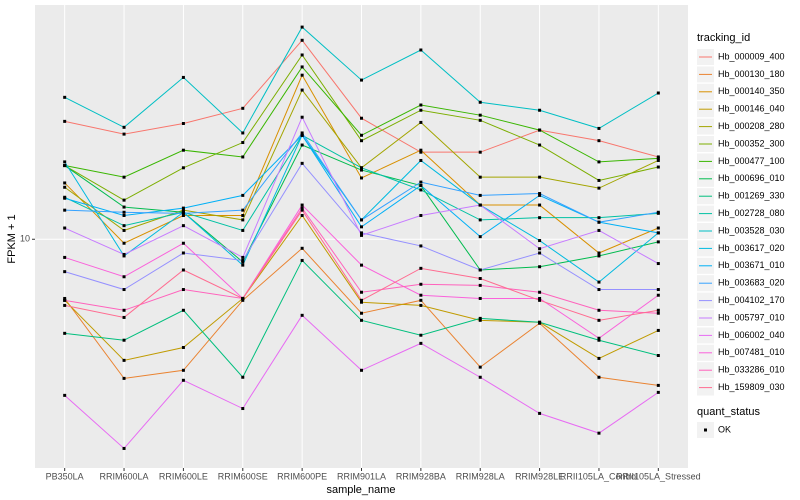 Image resolution: width=800 pixels, height=500 pixels. Describe the element at coordinates (751, 196) in the screenshot. I see `legend-label: Hb_001269_330` at that location.